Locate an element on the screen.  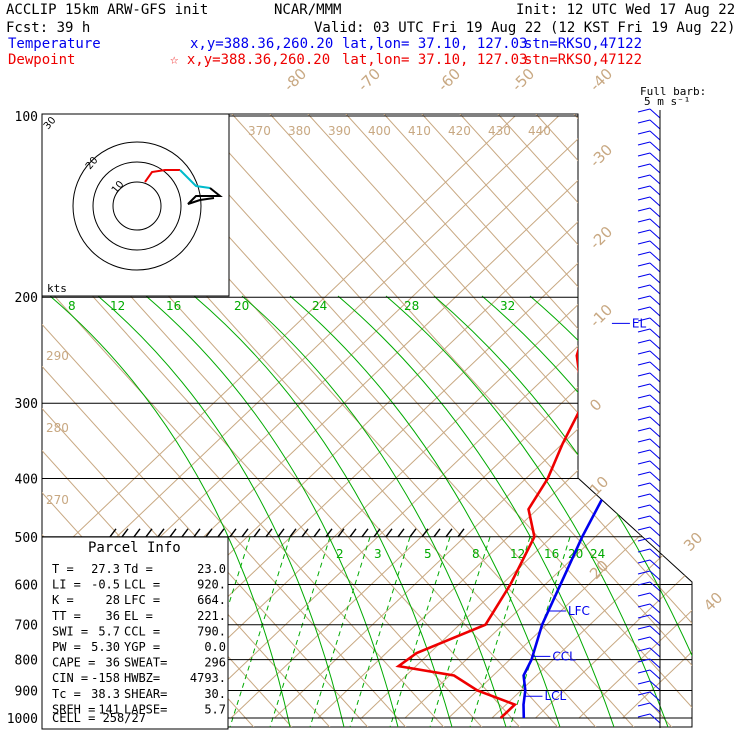
pressure-label: 700 is located at coordinates (26, 626).